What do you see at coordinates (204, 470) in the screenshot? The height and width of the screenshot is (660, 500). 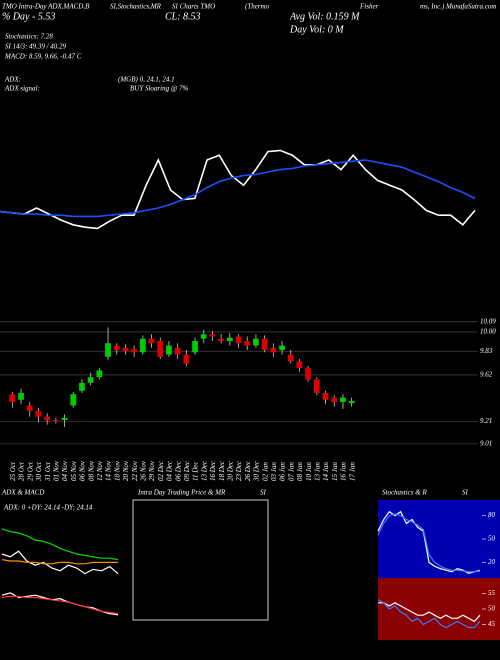 I see `x-tick-label: 13 Dec` at bounding box center [204, 470].